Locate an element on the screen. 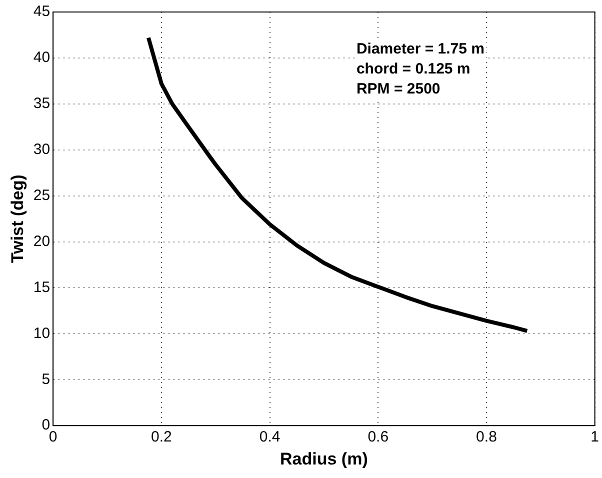 The height and width of the screenshot is (478, 602). y-tick-label: 10 is located at coordinates (41, 333).